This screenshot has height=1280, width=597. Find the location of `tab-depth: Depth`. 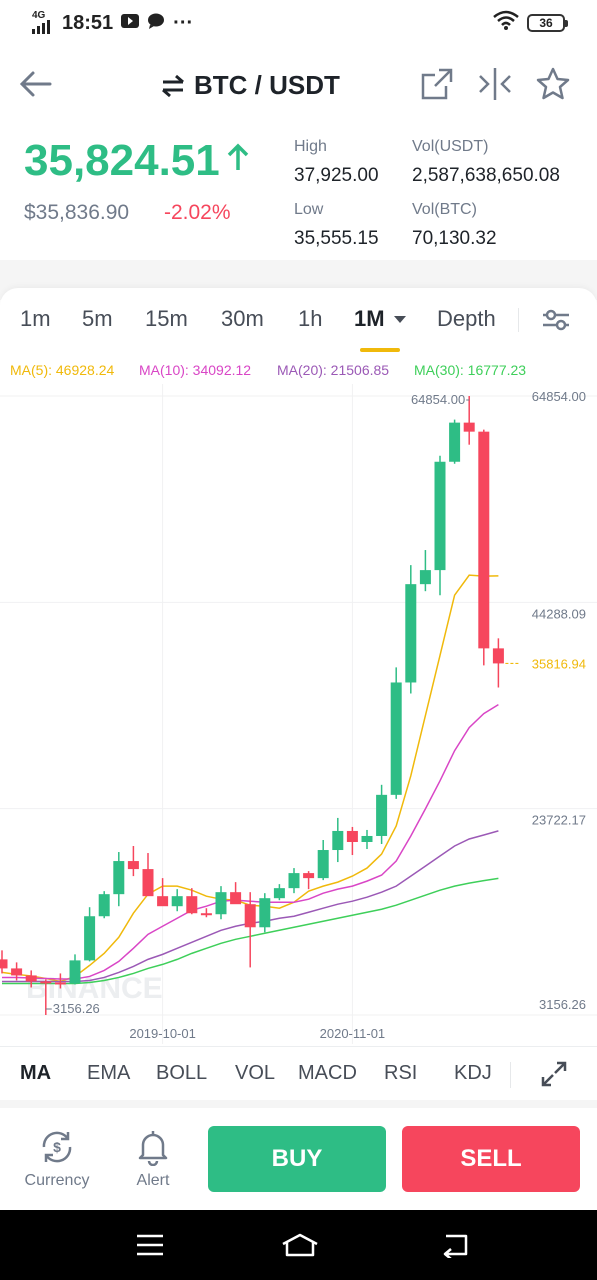

tab-depth: Depth is located at coordinates (466, 318).